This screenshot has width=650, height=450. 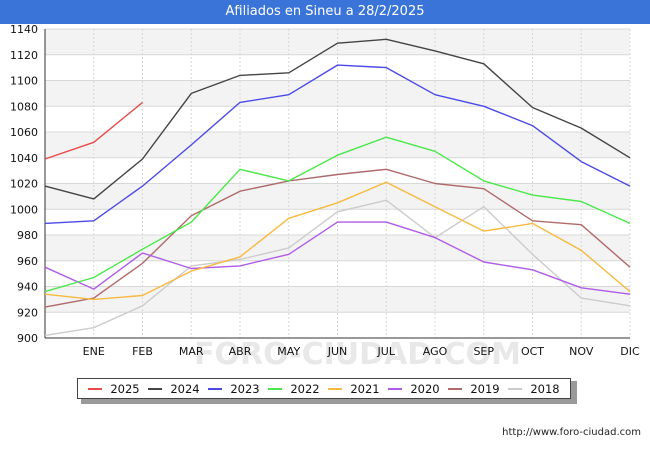 What do you see at coordinates (581, 351) in the screenshot?
I see `x-tick-label: NOV` at bounding box center [581, 351].